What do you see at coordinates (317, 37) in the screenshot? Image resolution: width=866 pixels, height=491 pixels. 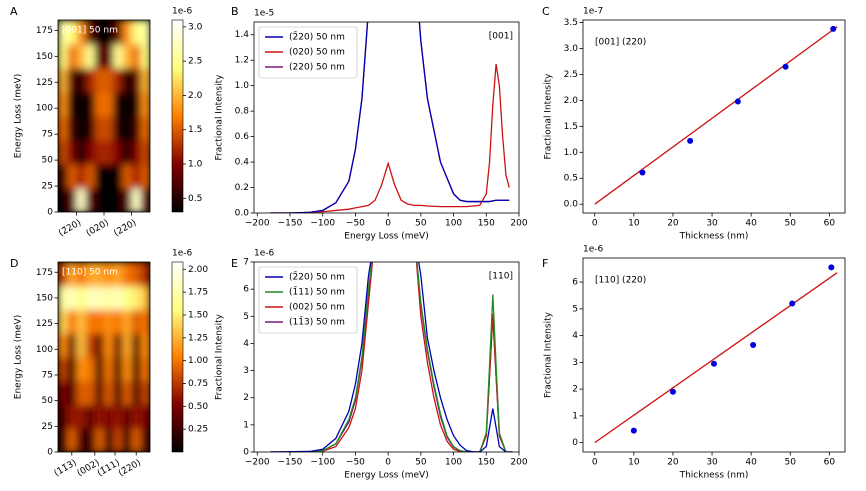 I see `legend-label: (2̄20) 50 nm` at bounding box center [317, 37].